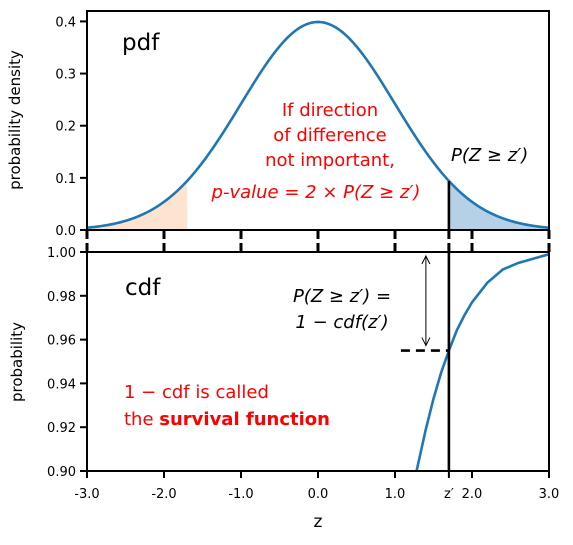  What do you see at coordinates (141, 43) in the screenshot?
I see `pdf-panel-label: pdf` at bounding box center [141, 43].